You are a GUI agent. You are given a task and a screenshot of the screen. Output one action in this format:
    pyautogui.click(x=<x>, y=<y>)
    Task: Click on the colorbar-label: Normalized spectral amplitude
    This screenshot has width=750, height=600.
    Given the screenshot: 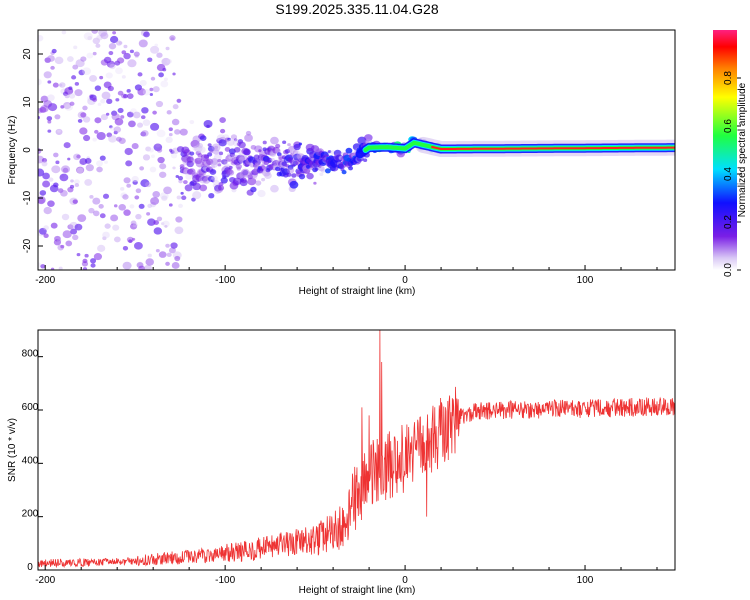 What is the action you would take?
    pyautogui.click(x=742, y=149)
    